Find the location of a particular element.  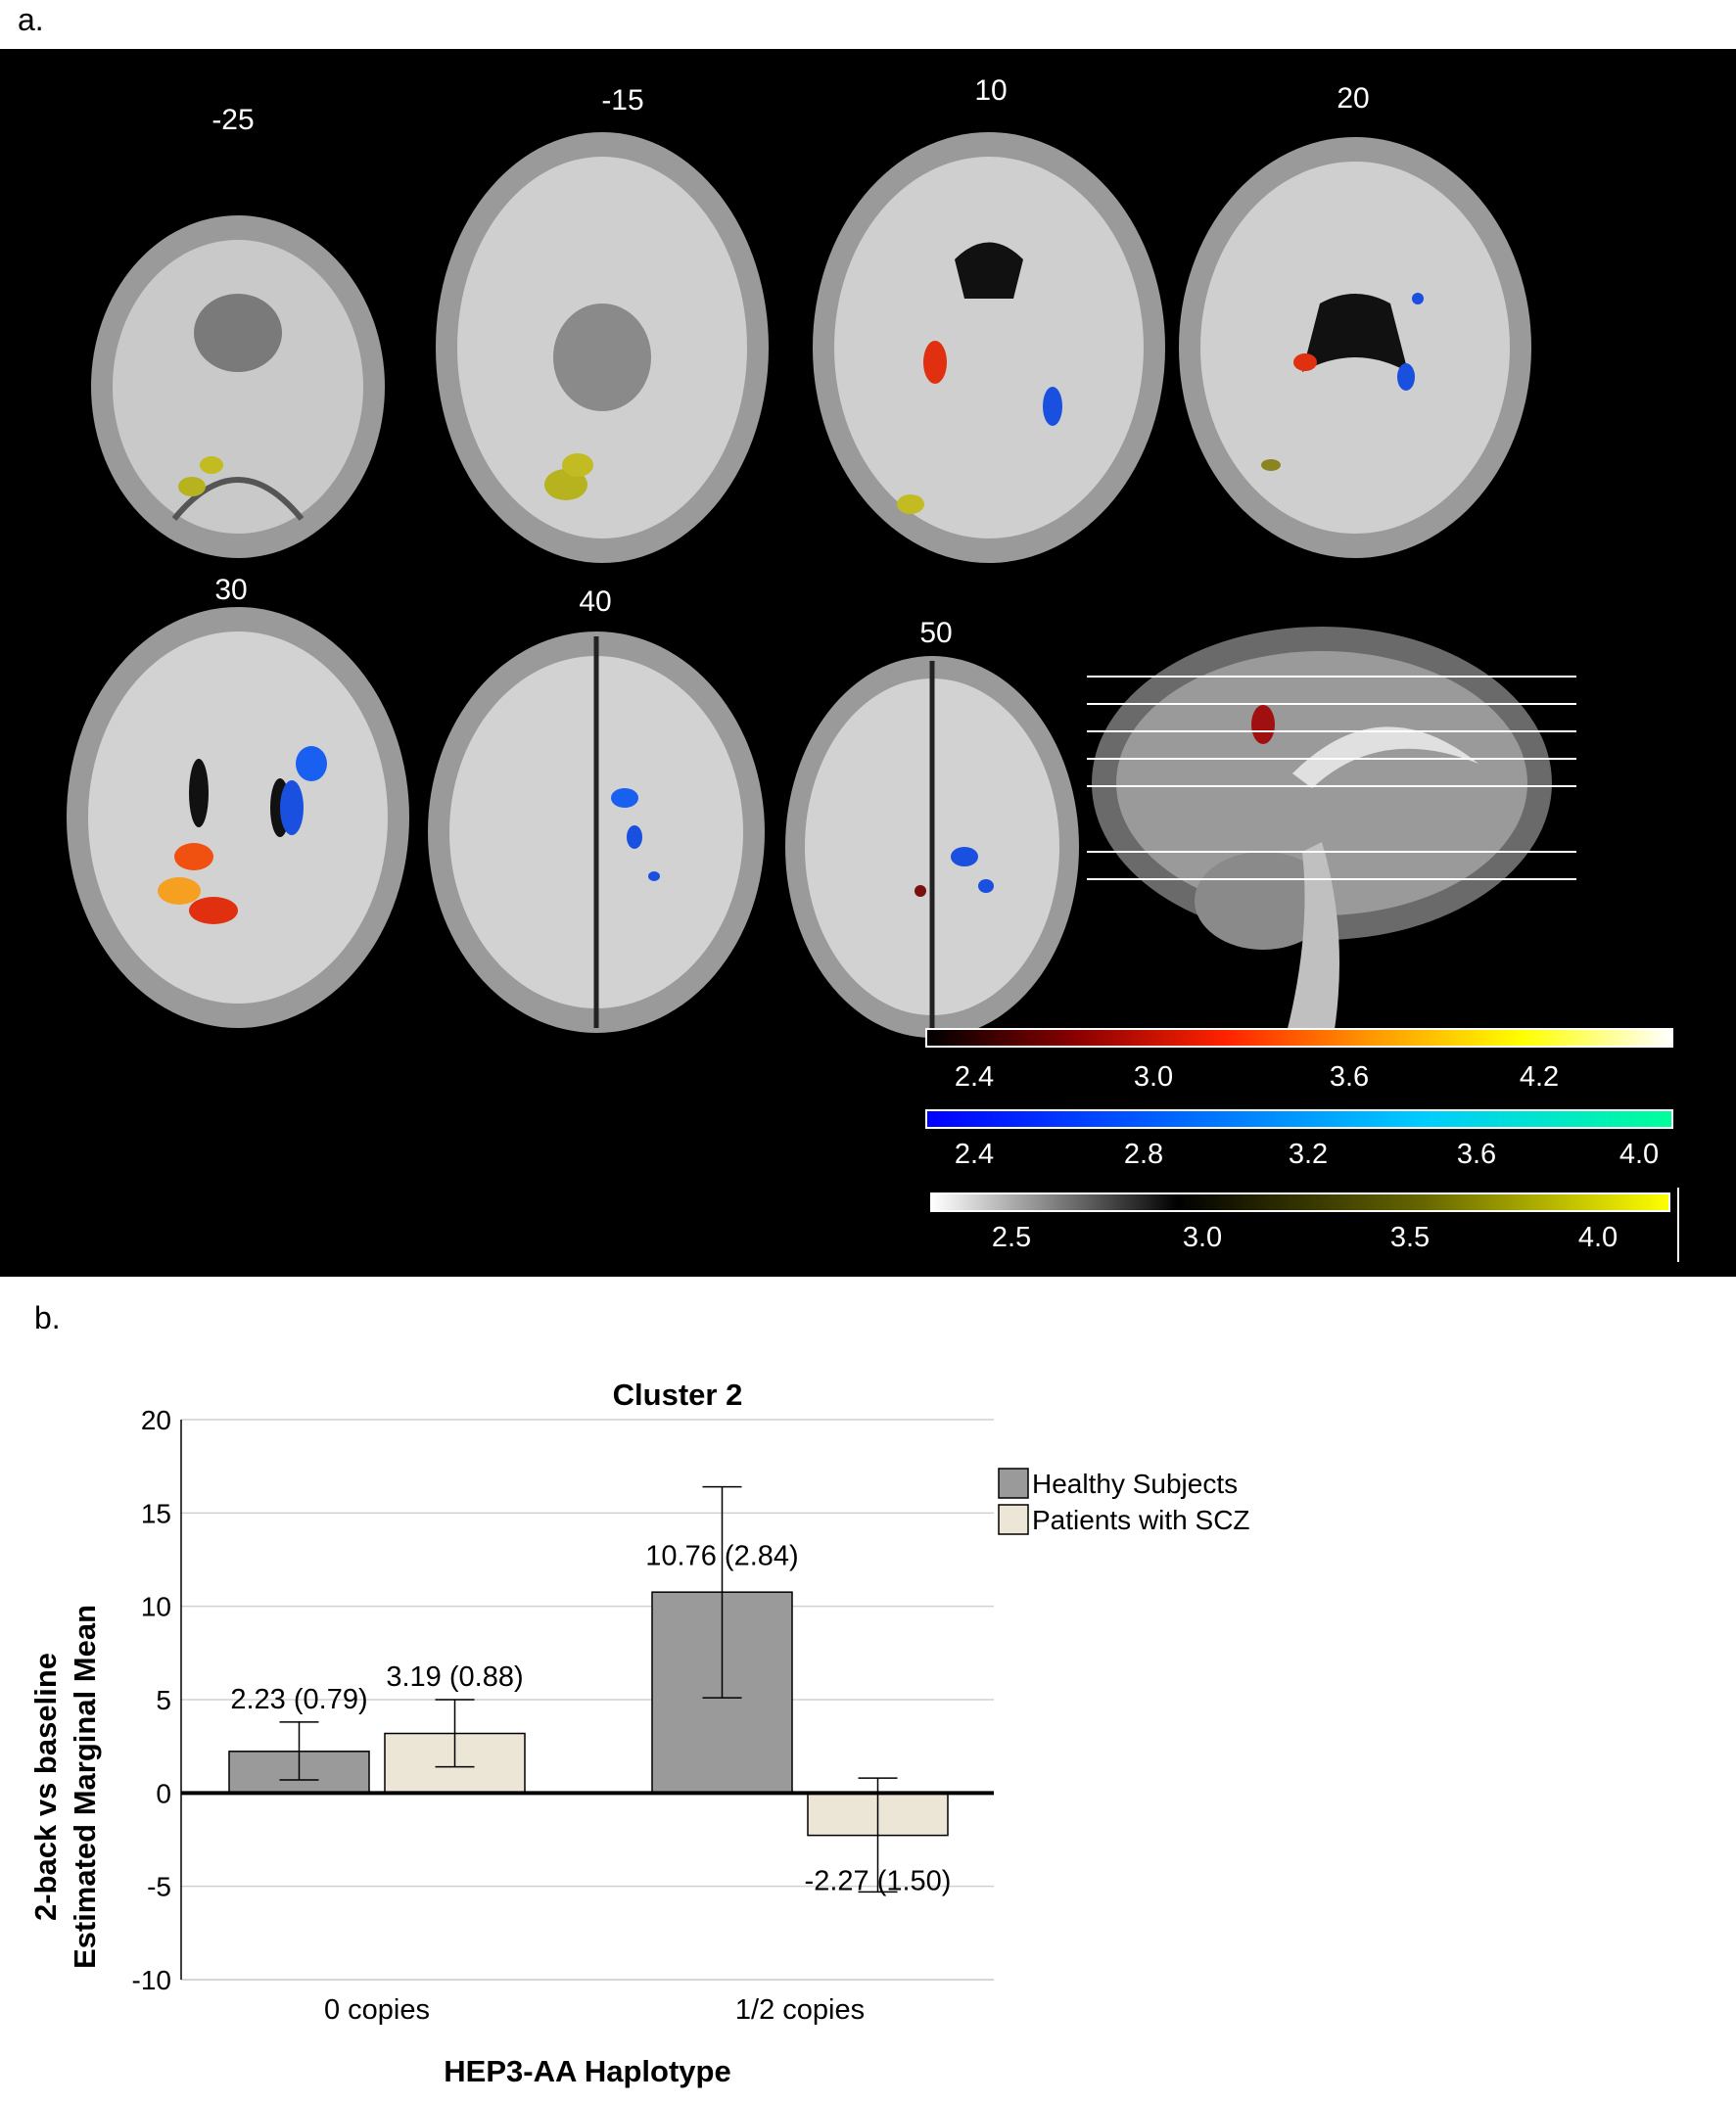

y-tick-label: 20 is located at coordinates (156, 1420).